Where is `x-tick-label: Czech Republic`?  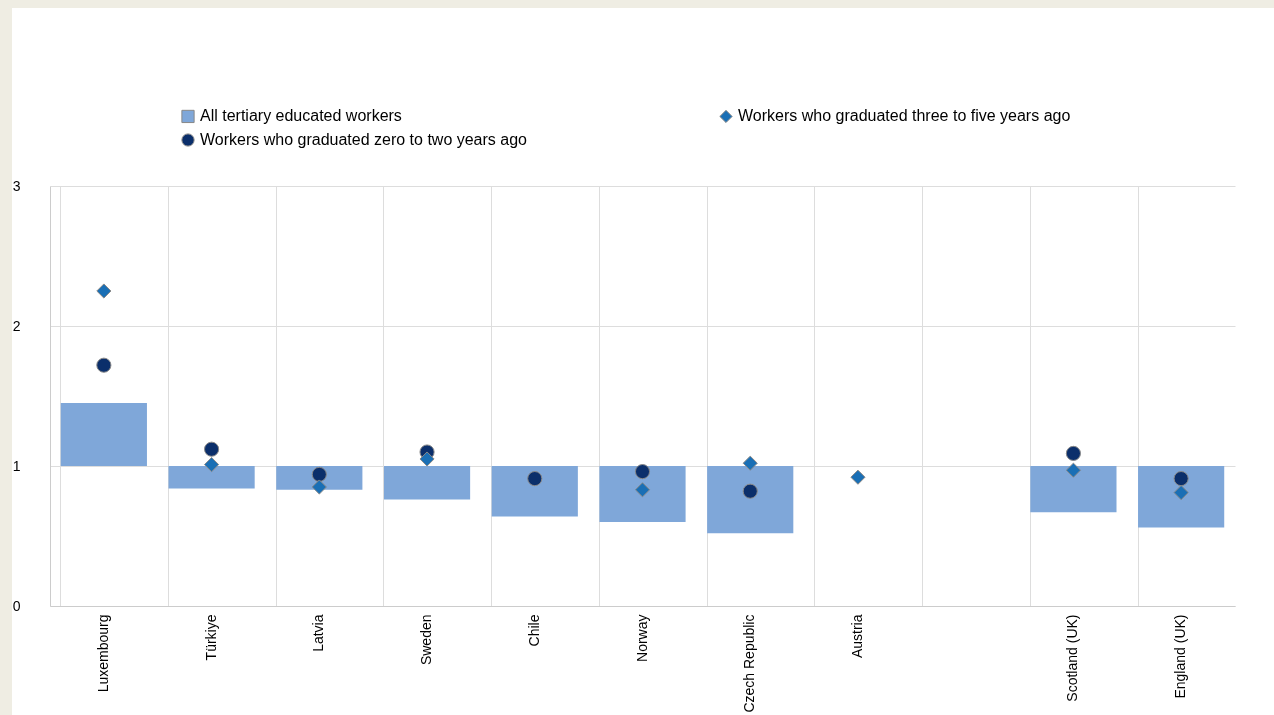 x-tick-label: Czech Republic is located at coordinates (749, 663).